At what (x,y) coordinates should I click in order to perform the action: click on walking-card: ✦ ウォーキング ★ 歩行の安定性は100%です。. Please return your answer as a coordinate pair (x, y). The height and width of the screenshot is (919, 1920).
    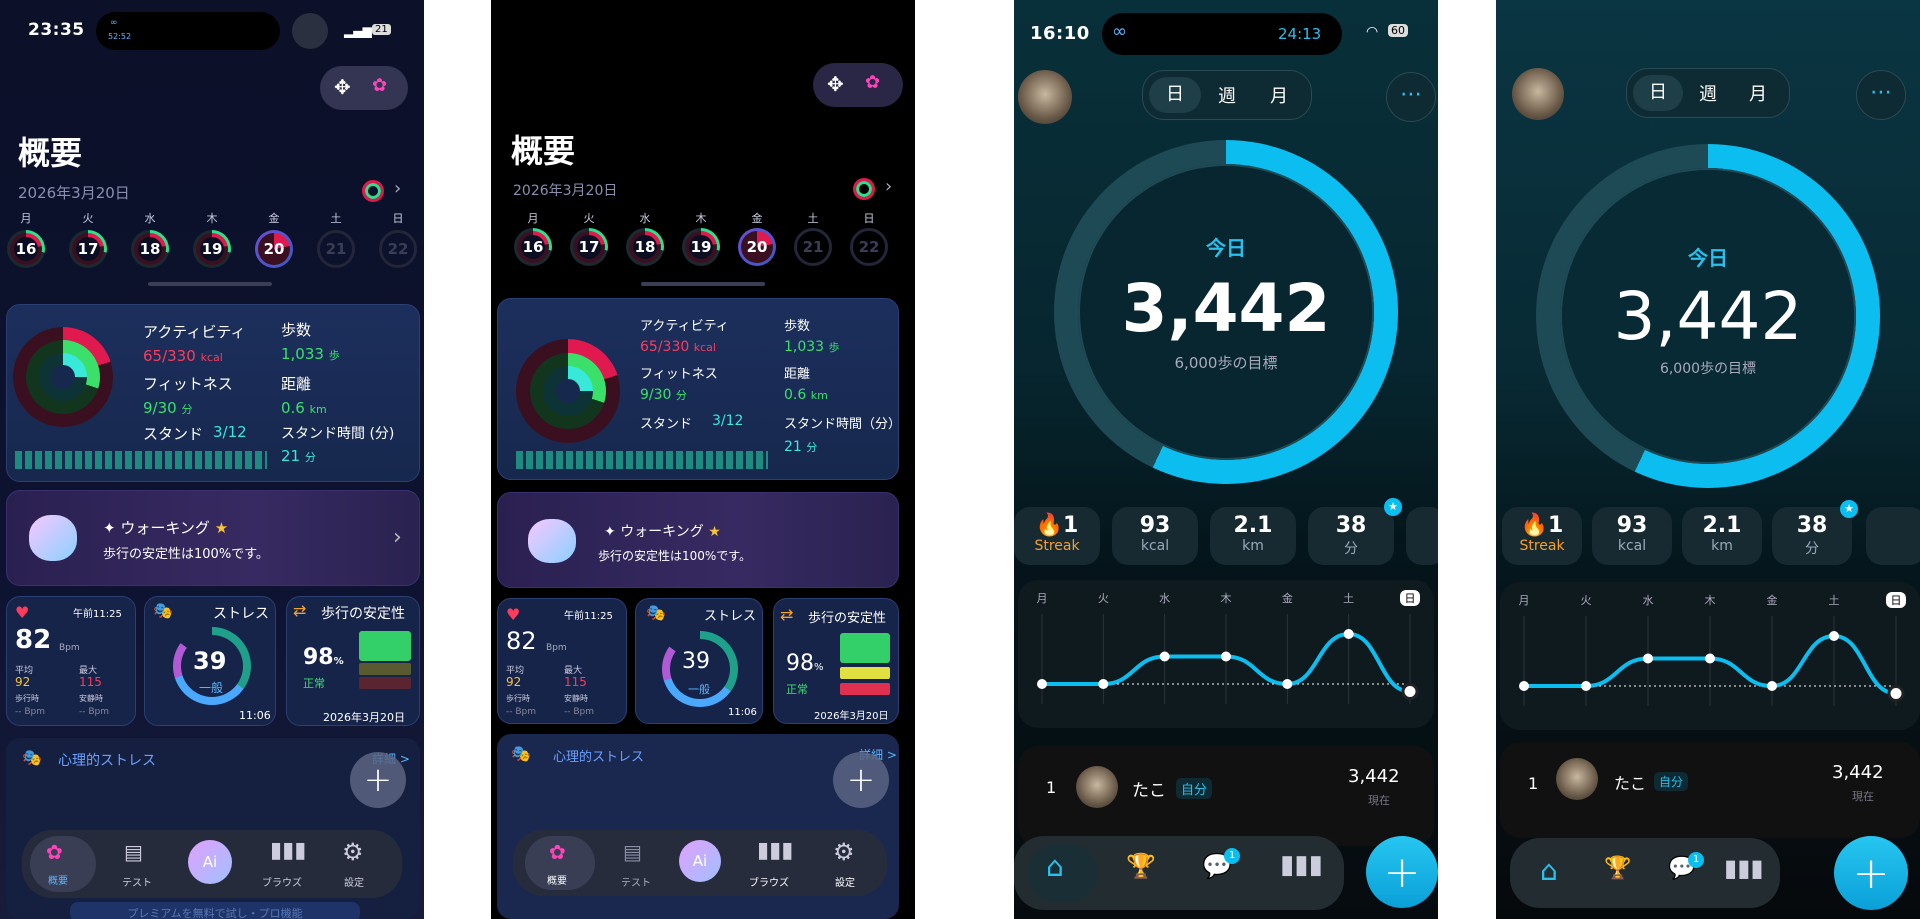
    Looking at the image, I should click on (698, 540).